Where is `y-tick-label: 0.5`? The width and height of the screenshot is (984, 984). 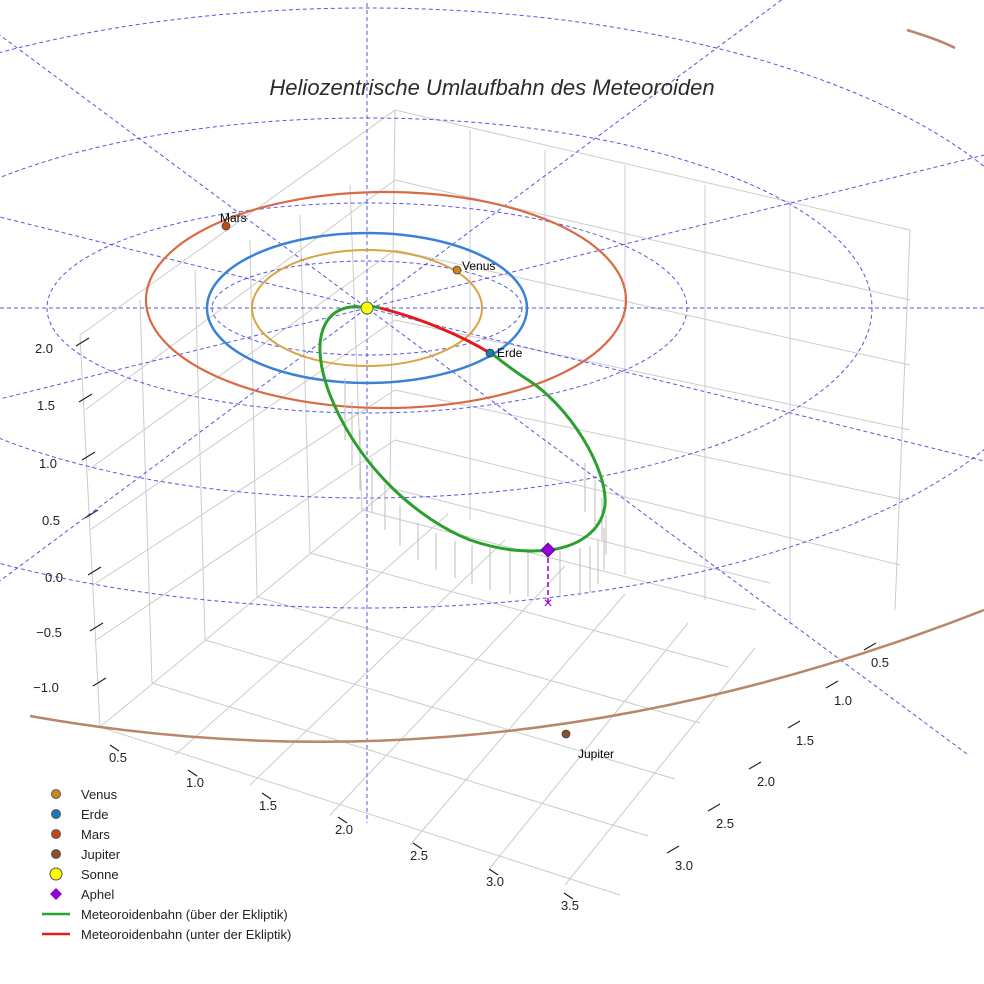
y-tick-label: 0.5 is located at coordinates (880, 662).